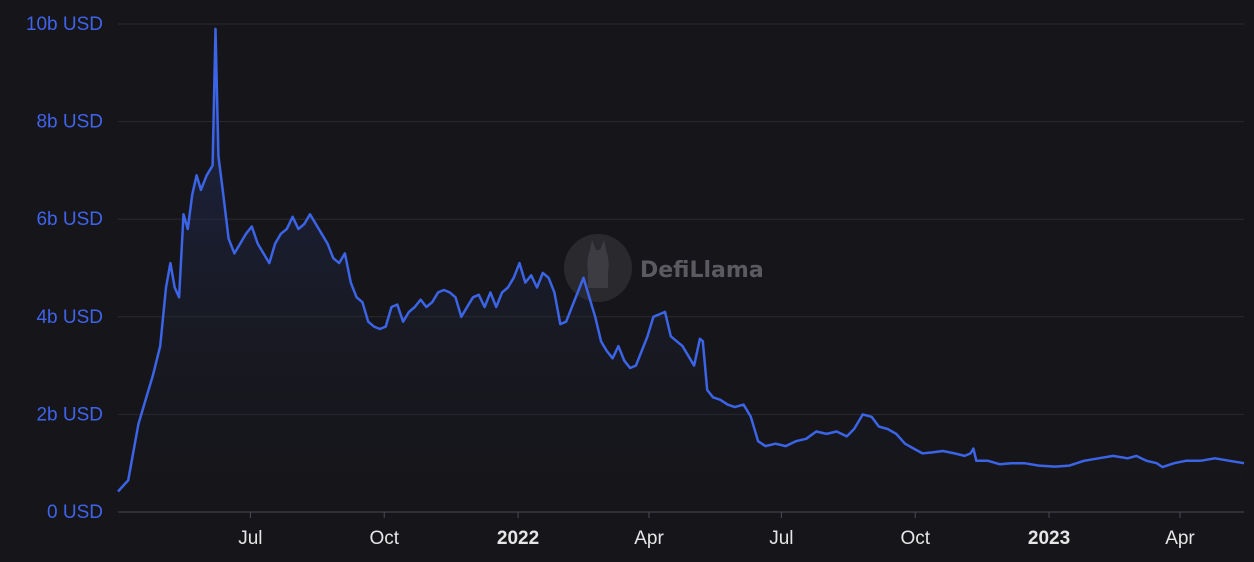 This screenshot has height=562, width=1254. Describe the element at coordinates (1049, 538) in the screenshot. I see `x-tick-label: 2023` at that location.